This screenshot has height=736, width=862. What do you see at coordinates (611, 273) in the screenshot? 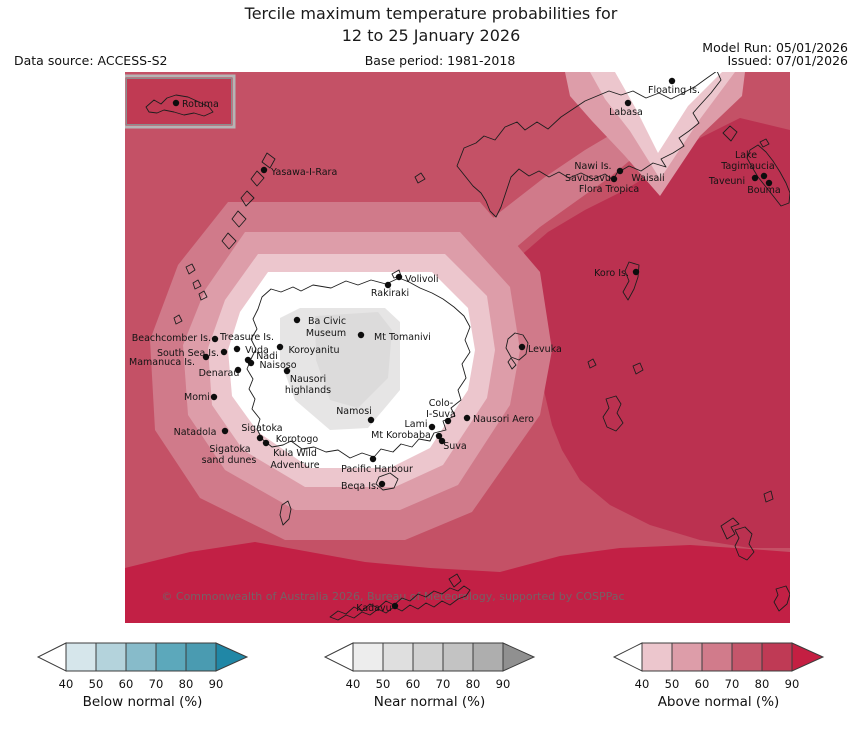
I see `koro-is-label: Koro Is.` at bounding box center [611, 273].